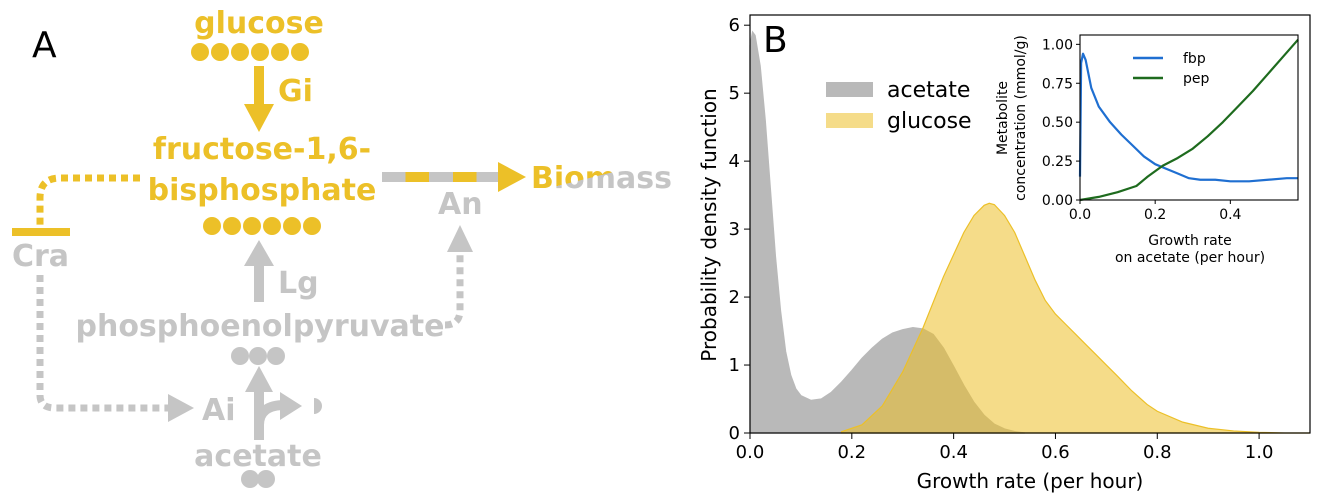 This screenshot has height=493, width=1319. I want to click on panel-a-letter: A, so click(44, 45).